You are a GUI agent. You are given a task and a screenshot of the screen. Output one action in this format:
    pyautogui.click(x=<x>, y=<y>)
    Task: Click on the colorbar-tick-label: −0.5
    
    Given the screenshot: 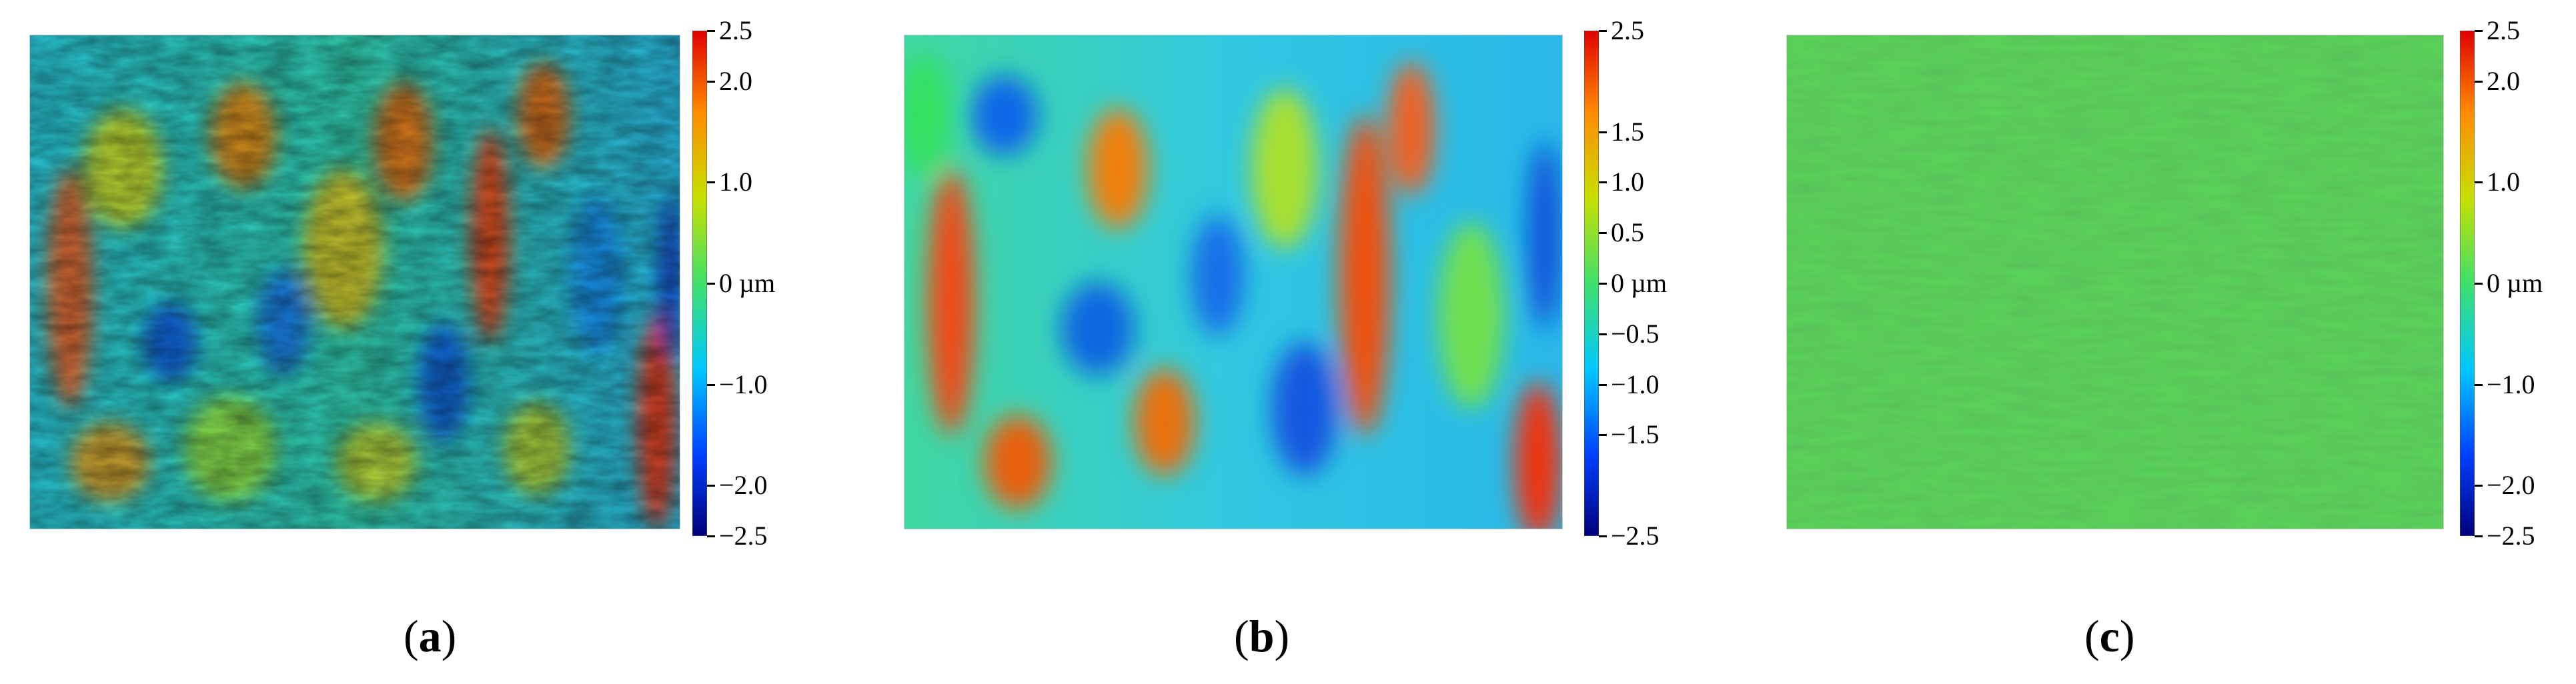 What is the action you would take?
    pyautogui.click(x=1635, y=333)
    